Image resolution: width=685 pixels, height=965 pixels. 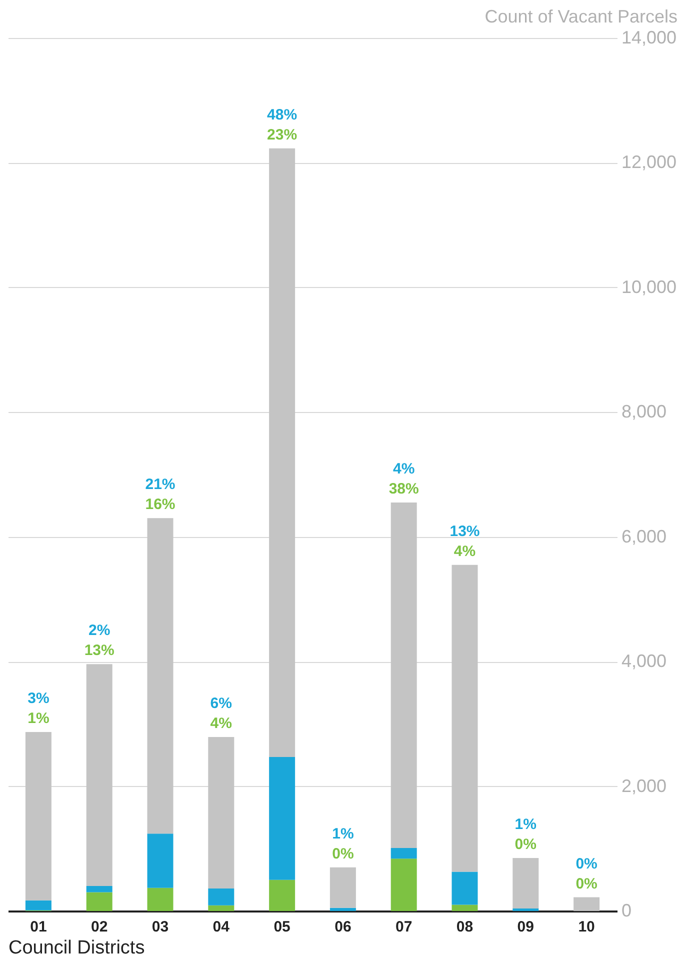 I want to click on annotation: 21%, so click(x=160, y=485).